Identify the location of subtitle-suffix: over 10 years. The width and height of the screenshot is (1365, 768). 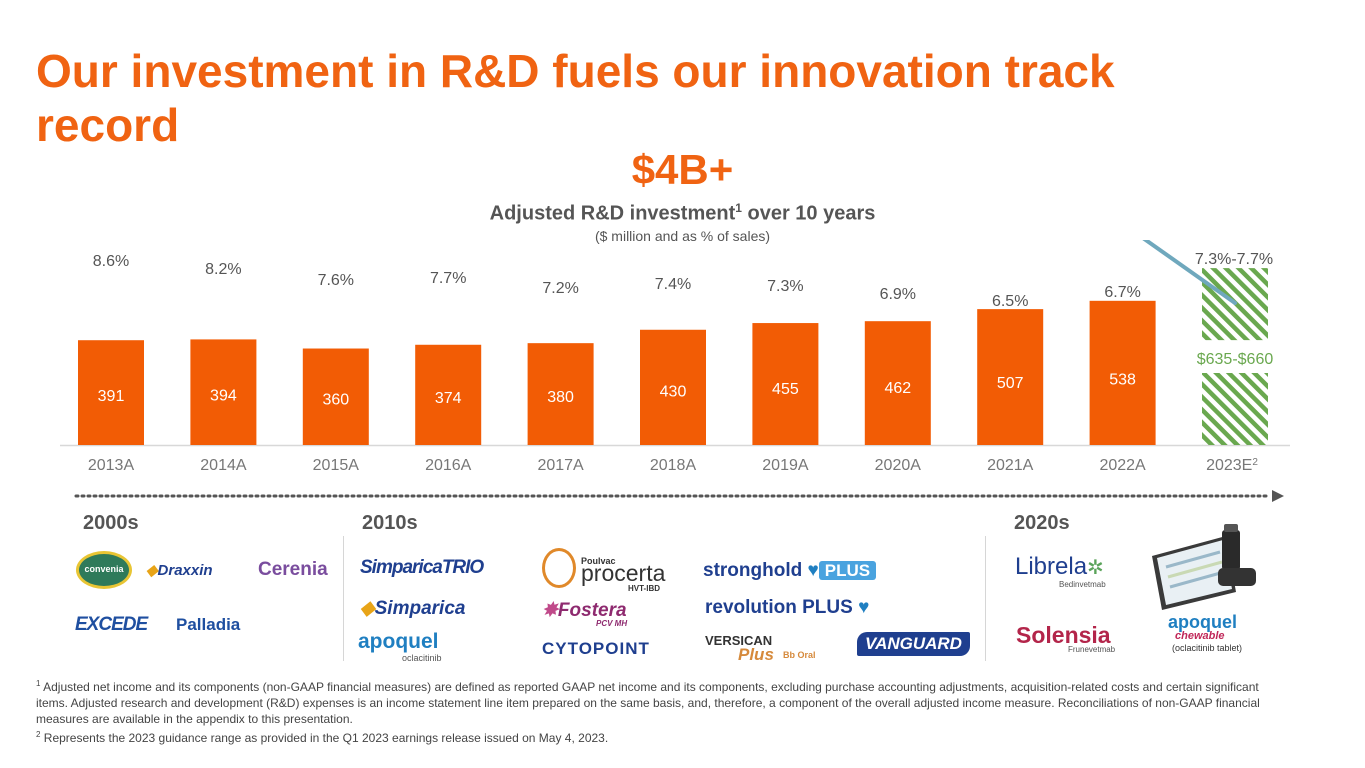
(808, 213).